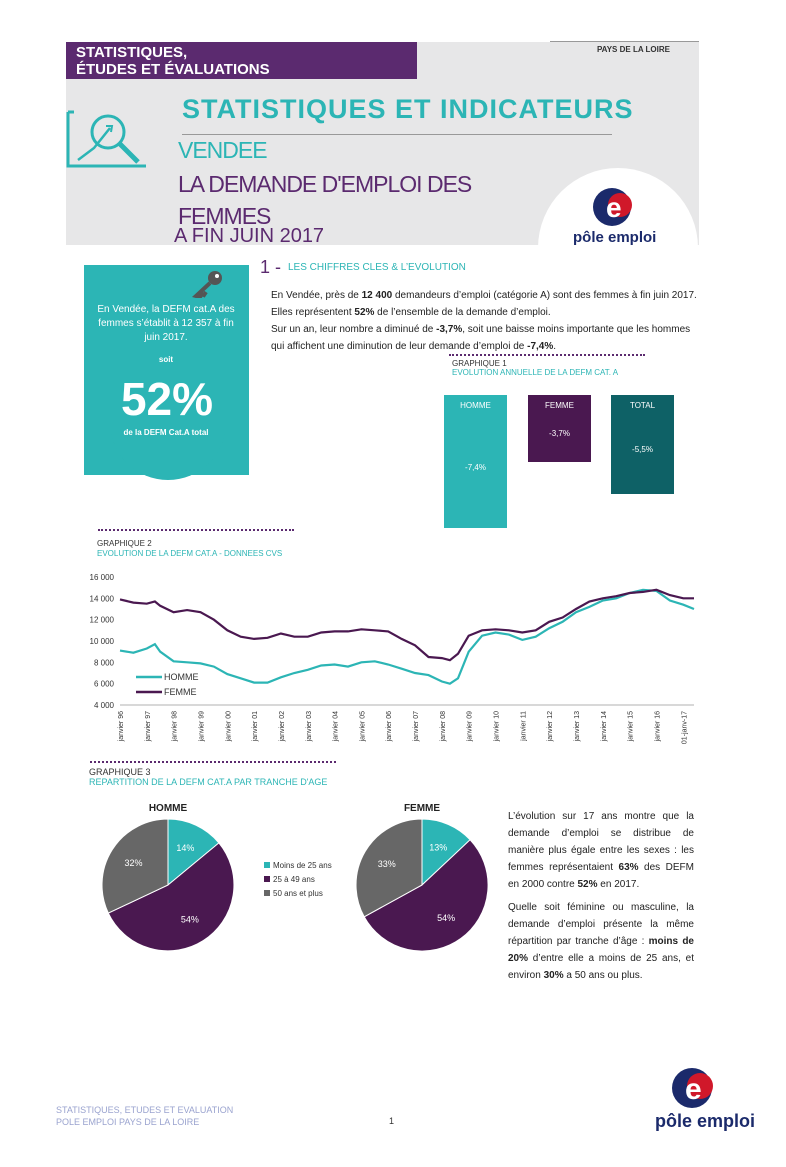 The height and width of the screenshot is (1167, 786). What do you see at coordinates (173, 69) in the screenshot?
I see `tag-line-2: ÉTUDES ET ÉVALUATIONS` at bounding box center [173, 69].